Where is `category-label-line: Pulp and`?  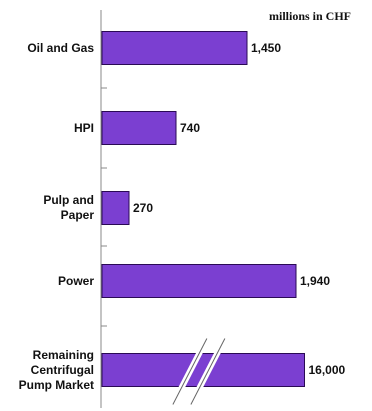
category-label-line: Pulp and is located at coordinates (68, 200).